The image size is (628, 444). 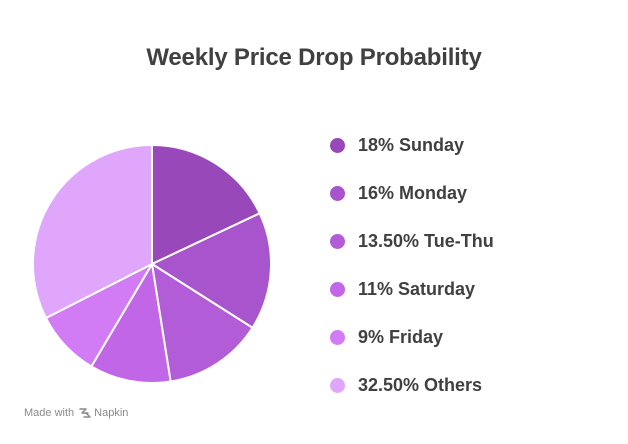 I want to click on made-with-text: Made with, so click(x=49, y=413).